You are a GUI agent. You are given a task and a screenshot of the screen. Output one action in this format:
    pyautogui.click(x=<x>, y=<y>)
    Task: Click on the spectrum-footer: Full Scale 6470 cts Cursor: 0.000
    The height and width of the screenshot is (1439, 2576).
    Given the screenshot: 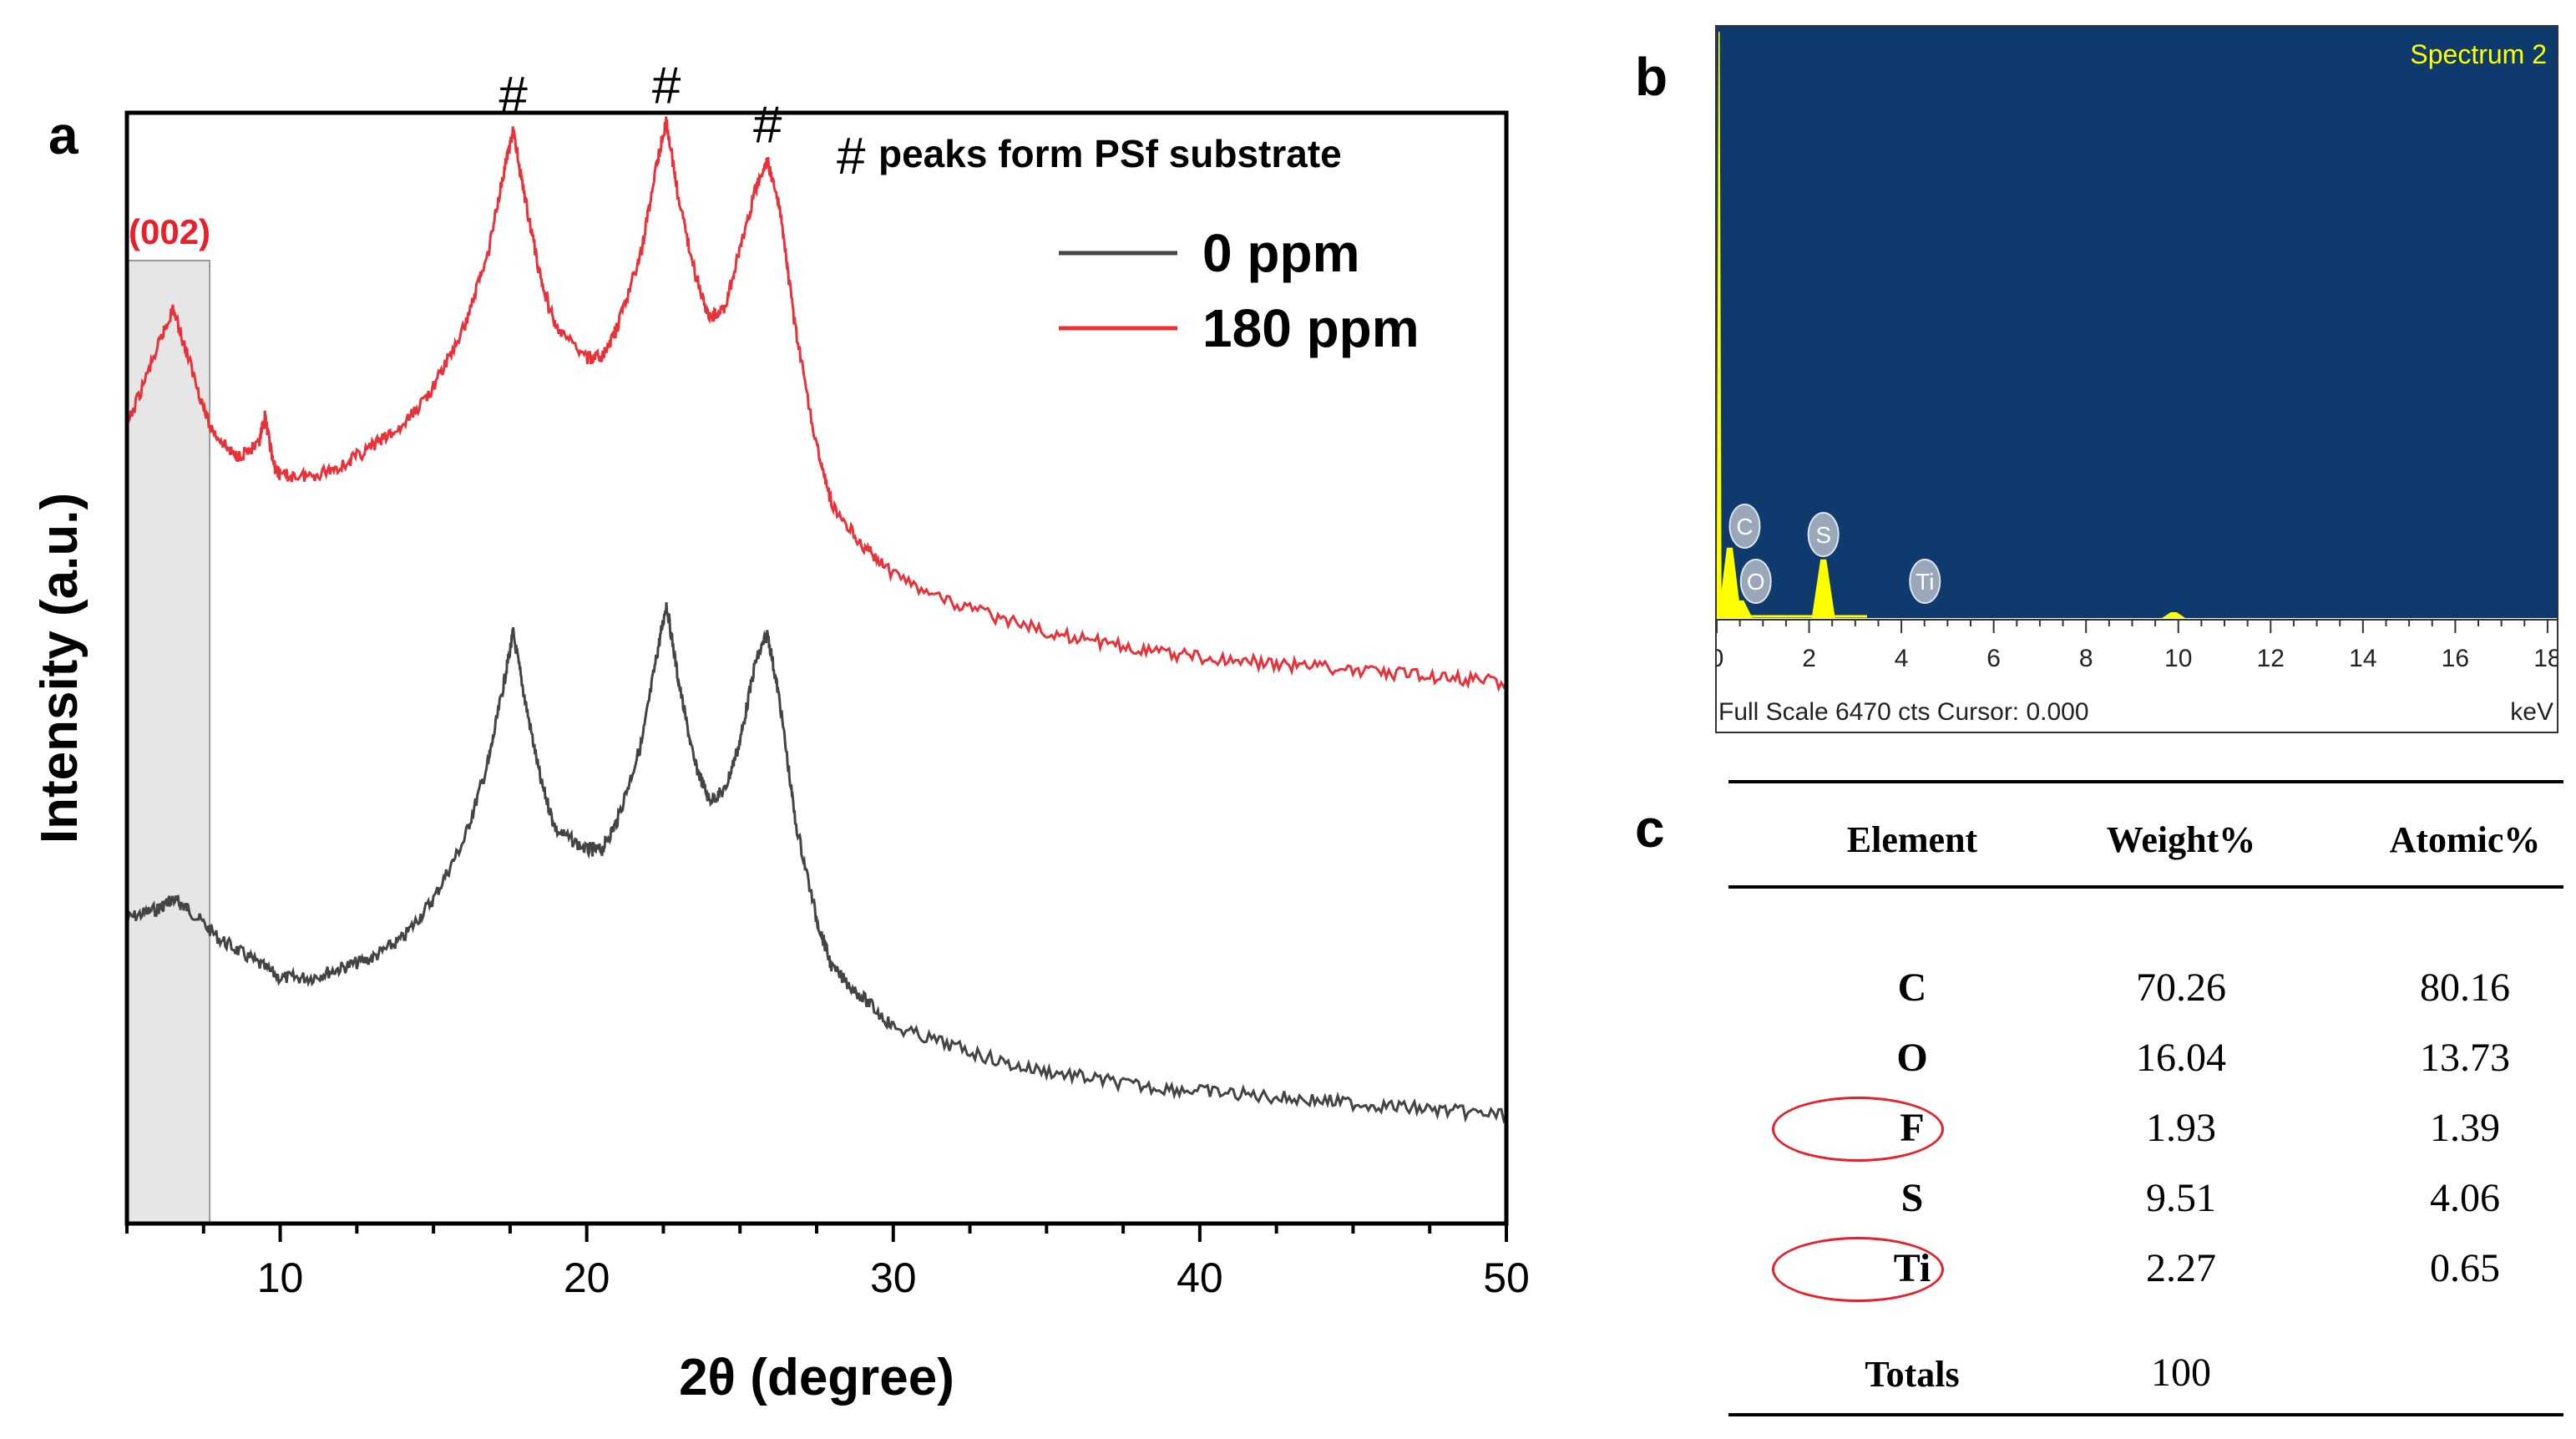 What is the action you would take?
    pyautogui.click(x=1904, y=712)
    